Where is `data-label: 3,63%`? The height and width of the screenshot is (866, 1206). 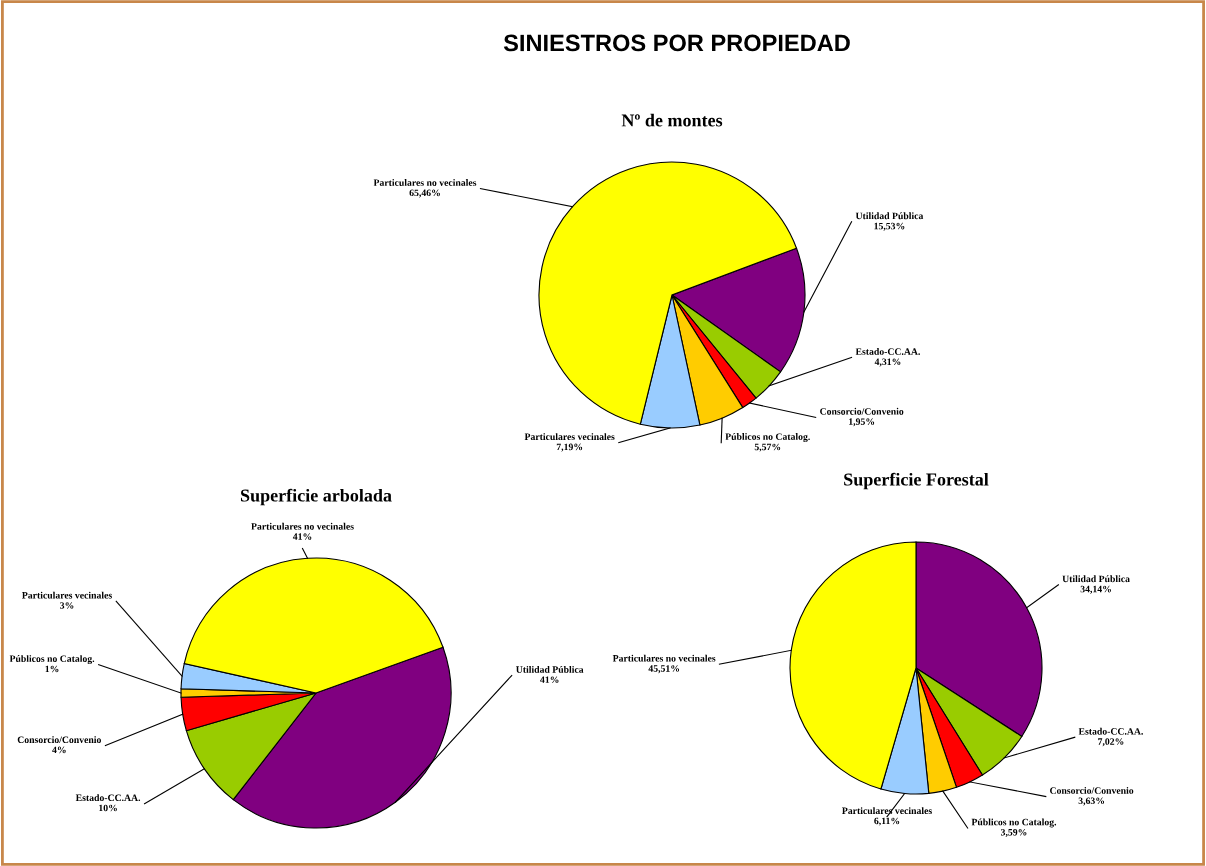
data-label: 3,63% is located at coordinates (1091, 801).